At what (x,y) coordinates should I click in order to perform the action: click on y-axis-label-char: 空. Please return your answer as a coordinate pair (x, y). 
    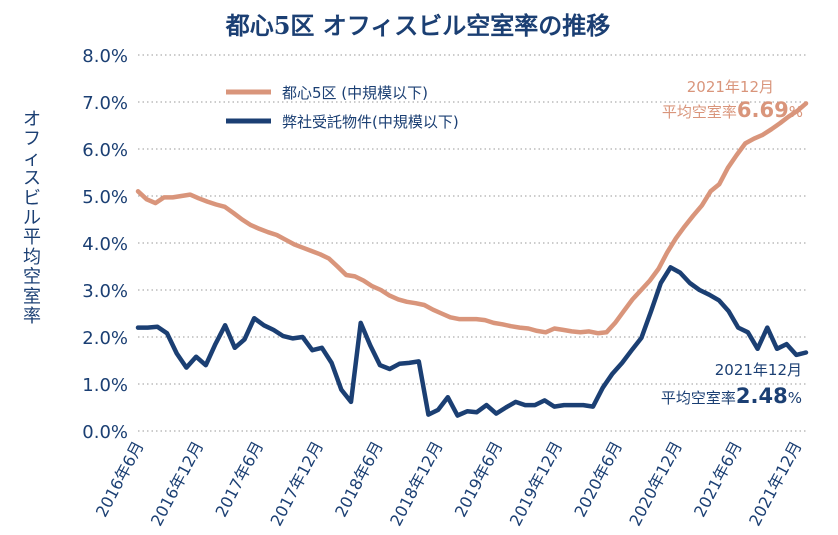
    Looking at the image, I should click on (32, 277).